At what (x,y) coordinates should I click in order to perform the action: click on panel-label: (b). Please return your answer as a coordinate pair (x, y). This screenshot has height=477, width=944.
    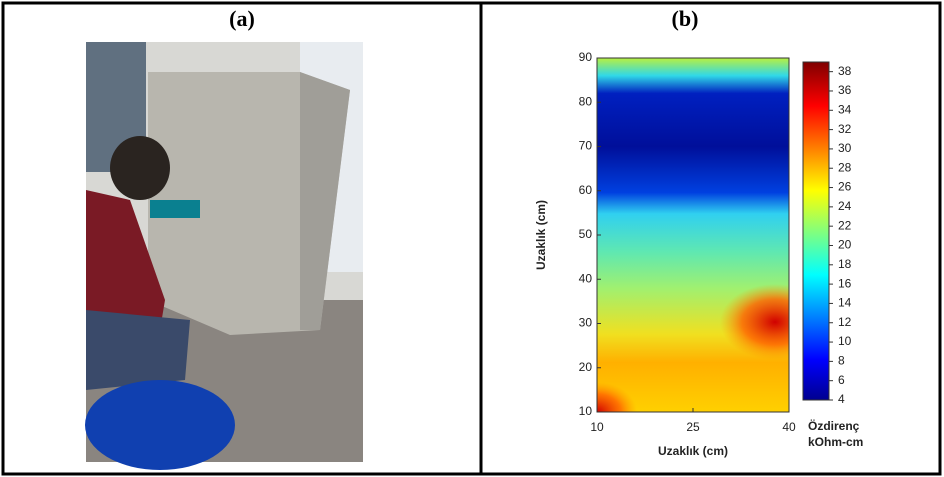
    Looking at the image, I should click on (685, 18).